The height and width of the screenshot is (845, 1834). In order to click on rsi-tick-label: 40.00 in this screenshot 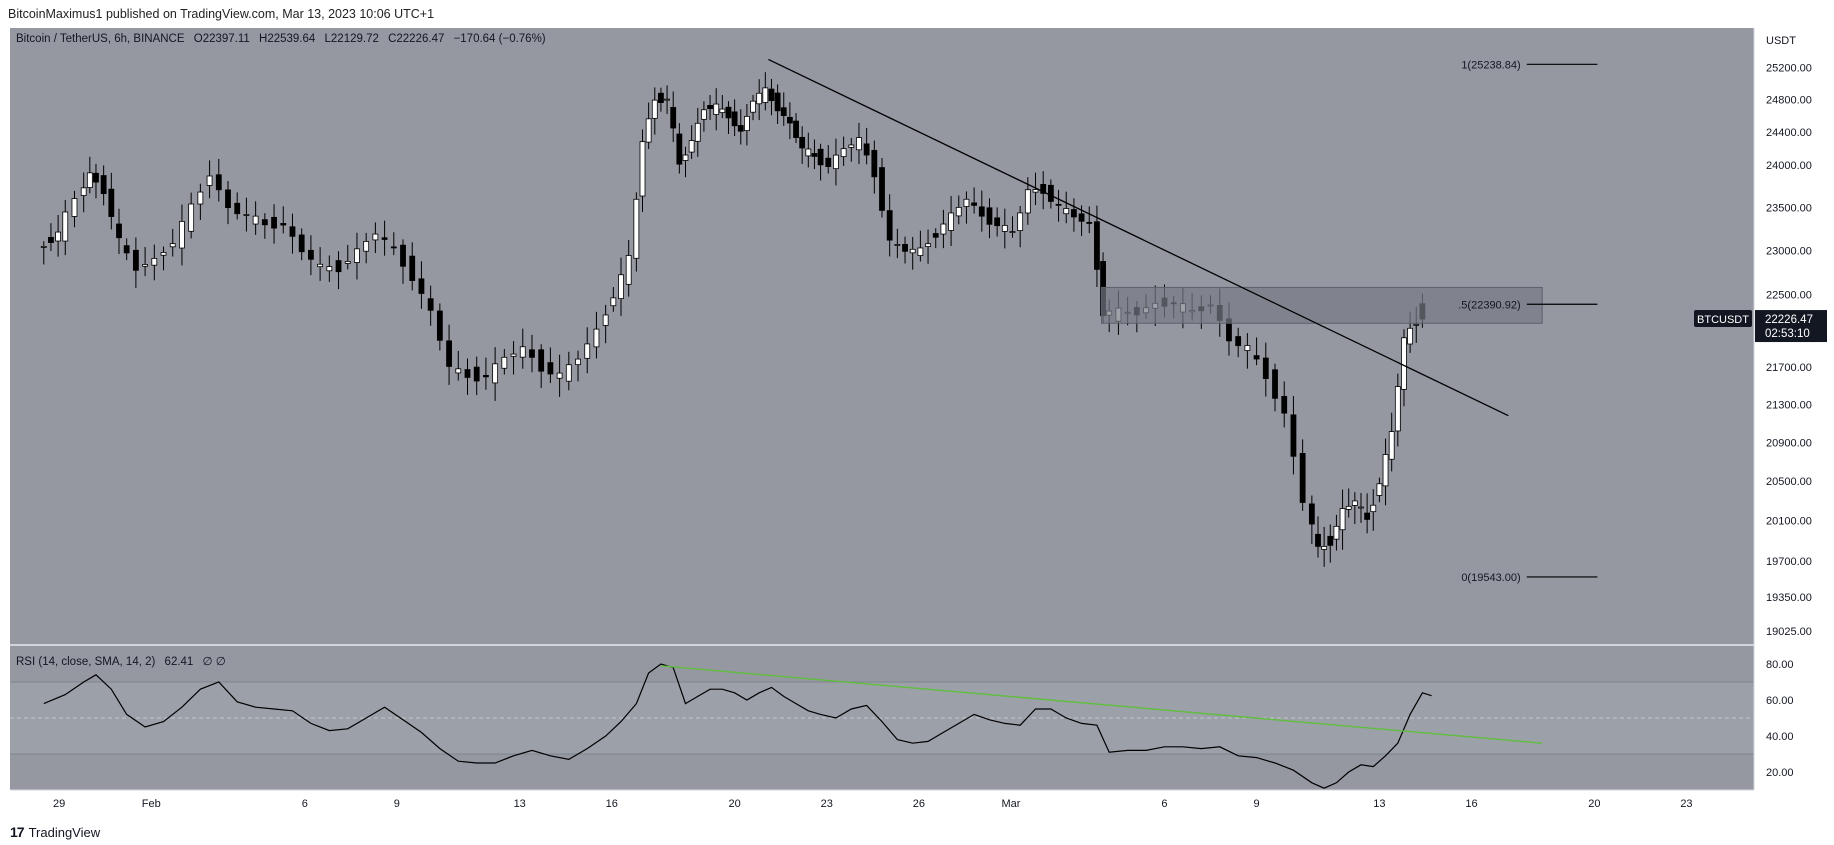, I will do `click(1780, 737)`.